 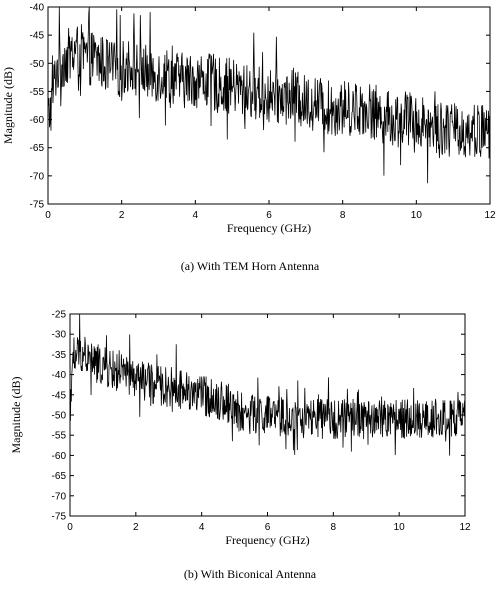 What do you see at coordinates (59, 315) in the screenshot?
I see `y-tick-label: -25` at bounding box center [59, 315].